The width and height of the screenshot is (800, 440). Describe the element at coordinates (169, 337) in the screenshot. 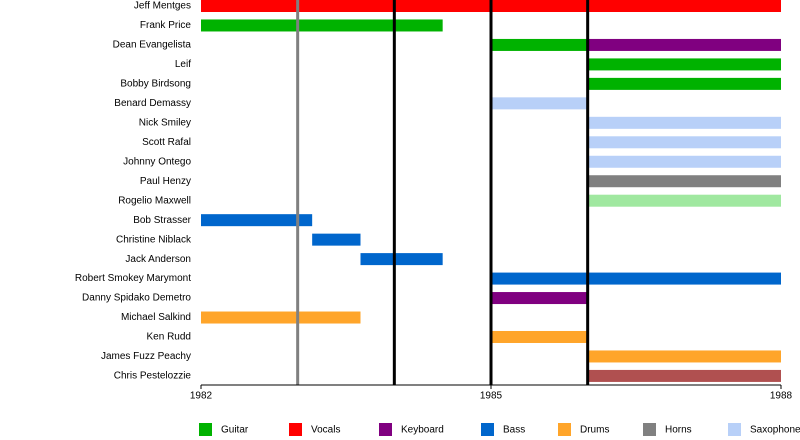

I see `member-name: Ken Rudd` at that location.